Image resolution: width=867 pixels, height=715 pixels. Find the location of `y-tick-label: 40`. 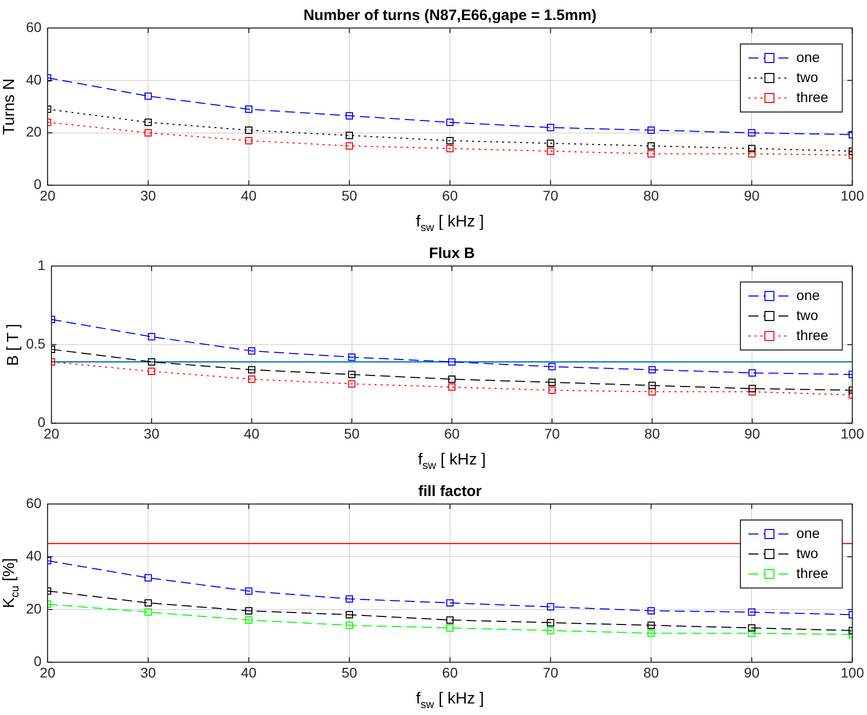

y-tick-label: 40 is located at coordinates (34, 556).